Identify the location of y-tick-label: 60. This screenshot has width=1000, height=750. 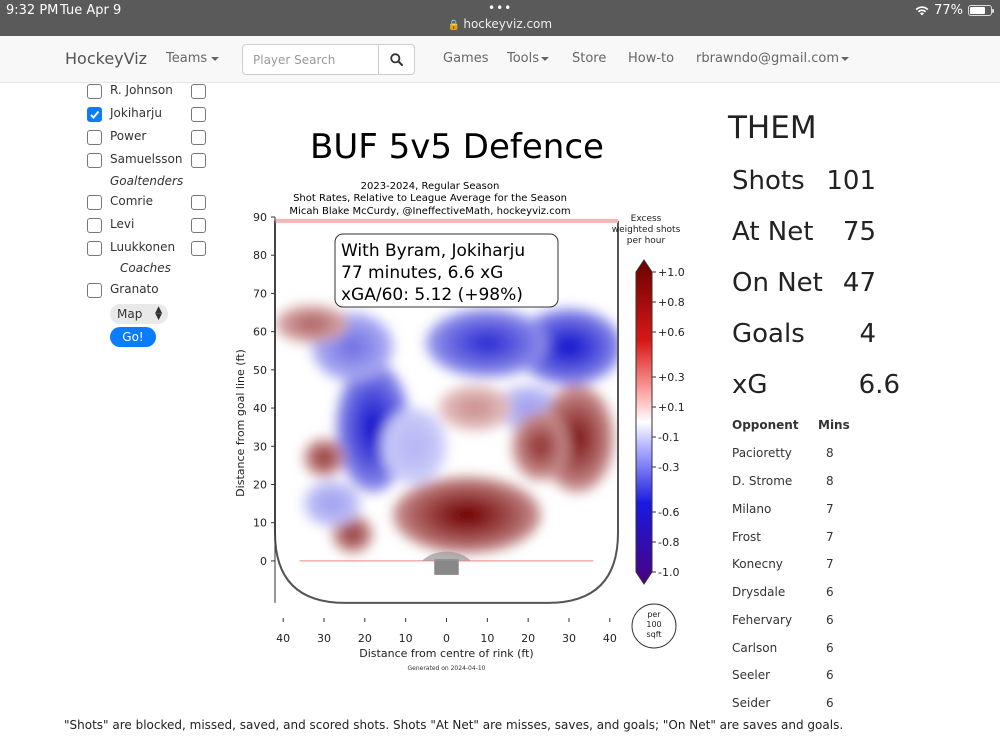
(260, 332).